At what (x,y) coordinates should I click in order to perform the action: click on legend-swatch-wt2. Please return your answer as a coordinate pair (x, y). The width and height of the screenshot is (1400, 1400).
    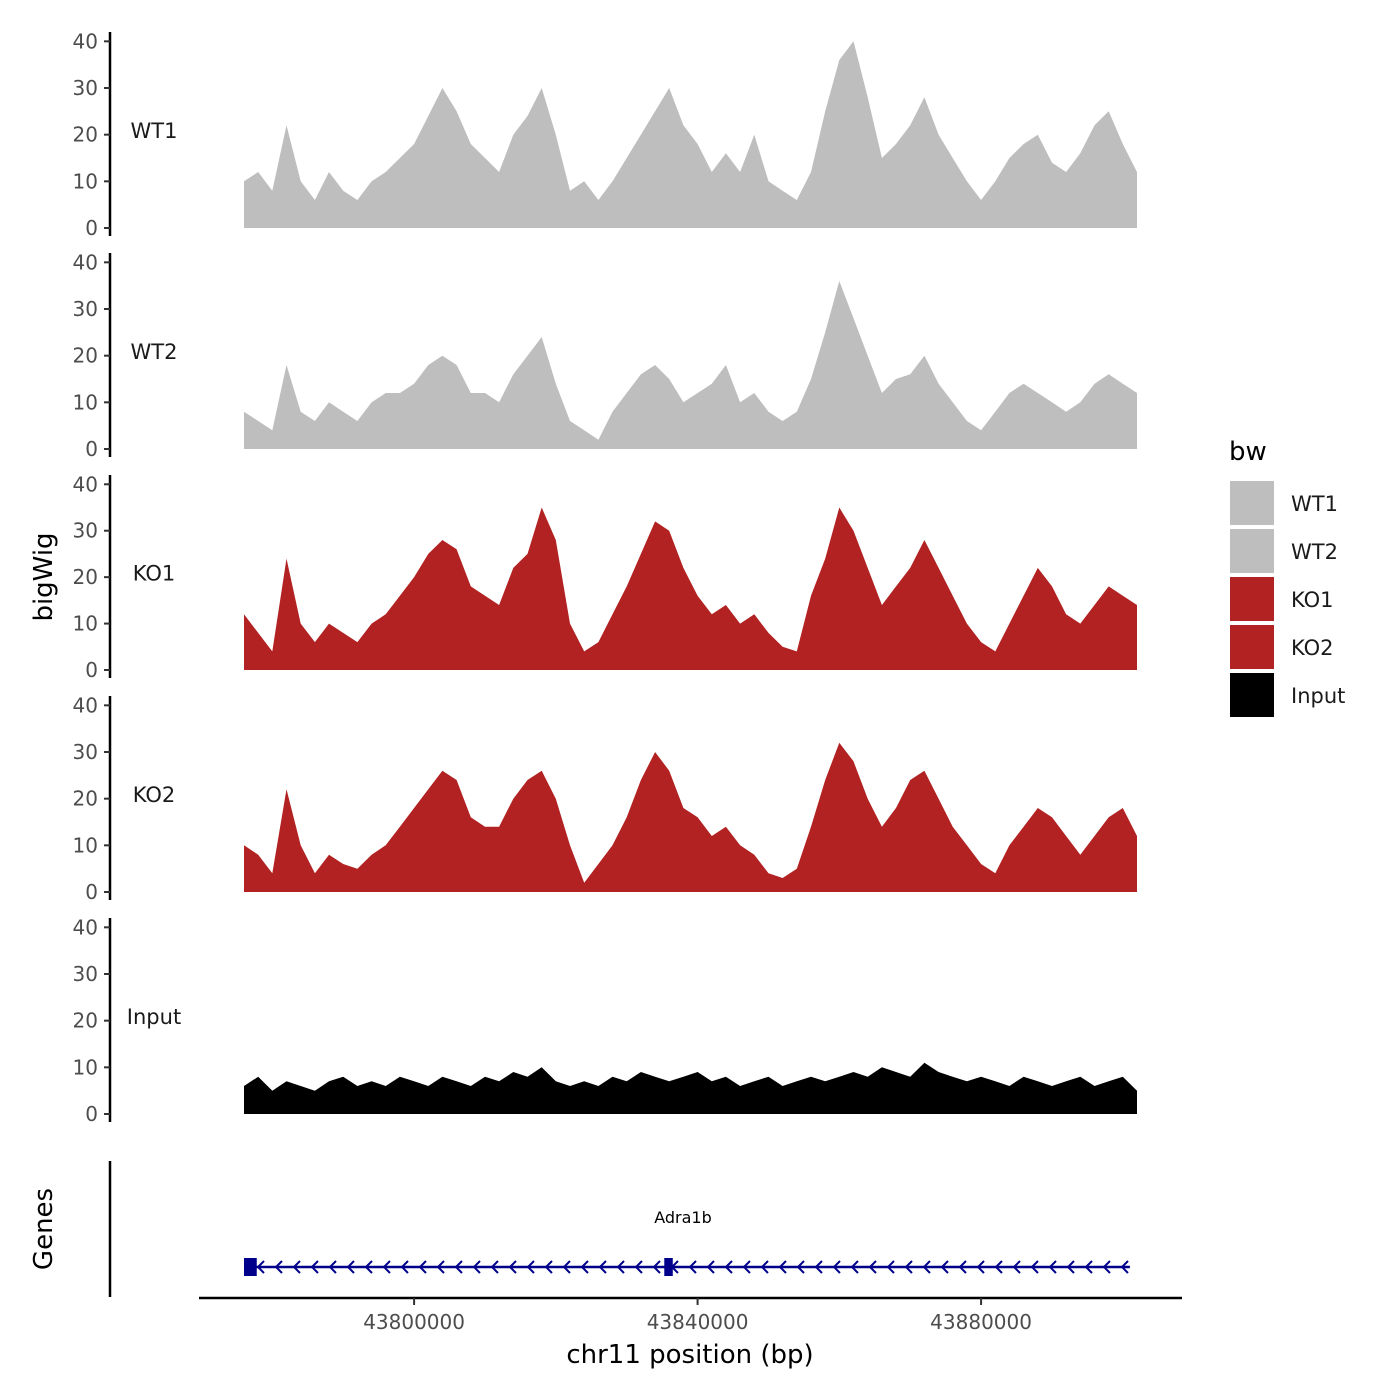
    Looking at the image, I should click on (1252, 551).